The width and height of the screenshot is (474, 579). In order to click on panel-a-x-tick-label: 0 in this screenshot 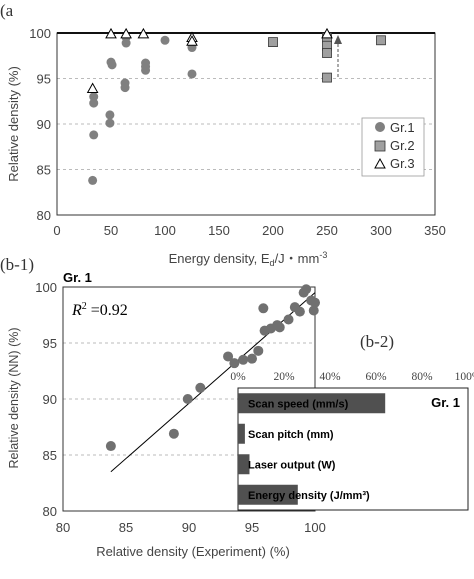, I will do `click(56, 230)`.